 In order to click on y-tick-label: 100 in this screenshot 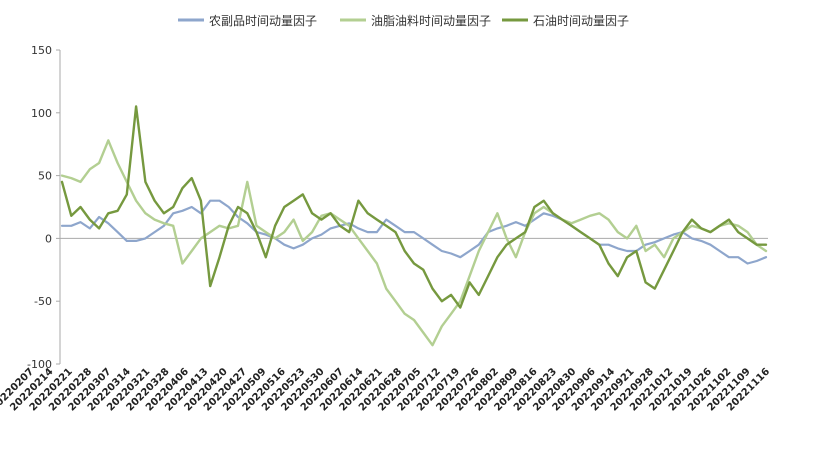, I will do `click(41, 113)`.